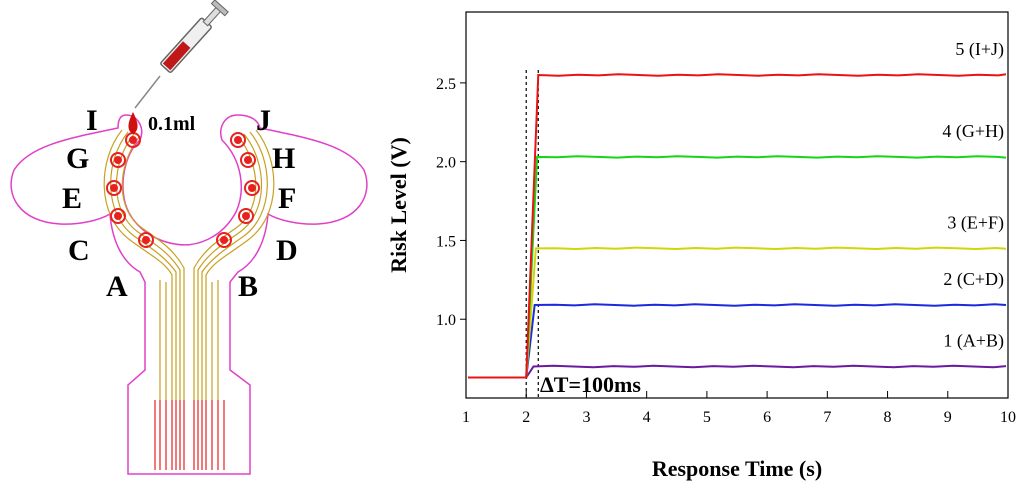  Describe the element at coordinates (118, 216) in the screenshot. I see `electrode-e2` at that location.